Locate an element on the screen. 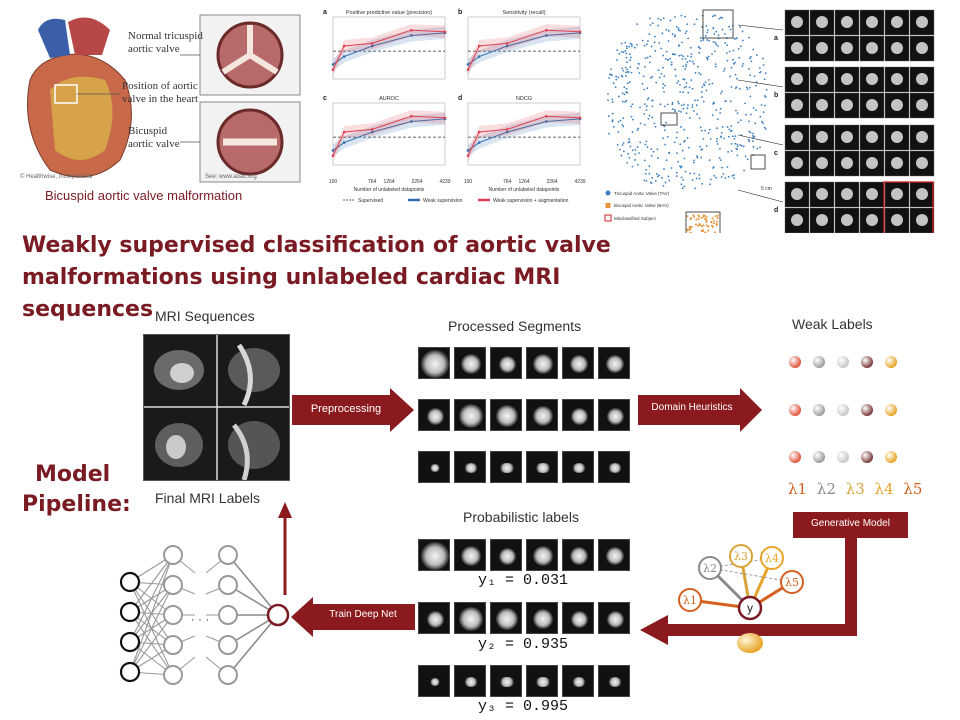  lambda-node is located at coordinates (792, 582).